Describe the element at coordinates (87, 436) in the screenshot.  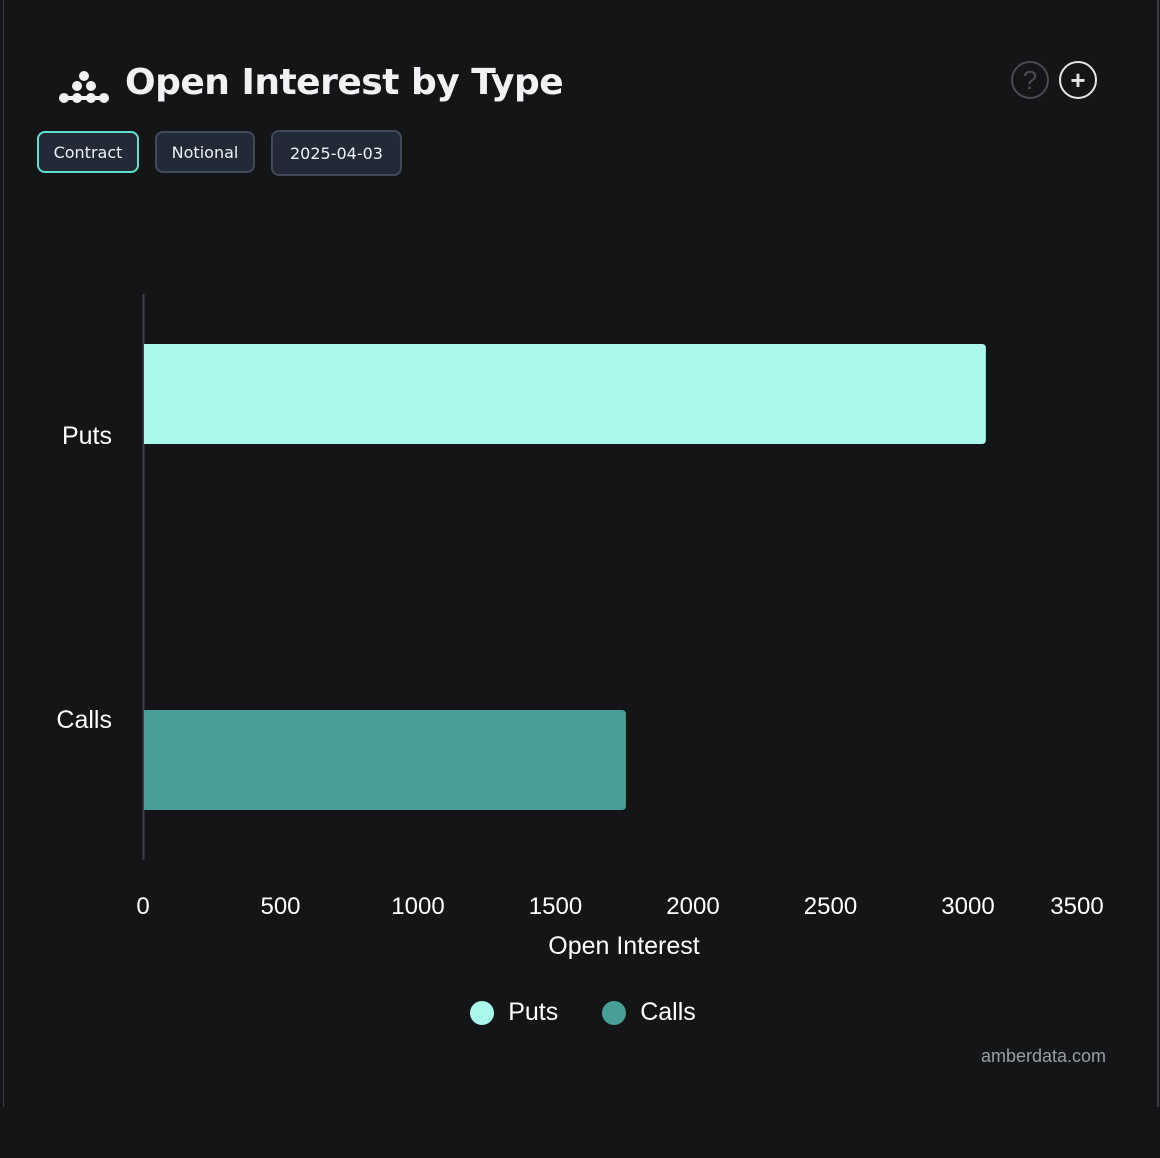
I see `y-label-puts: Puts` at that location.